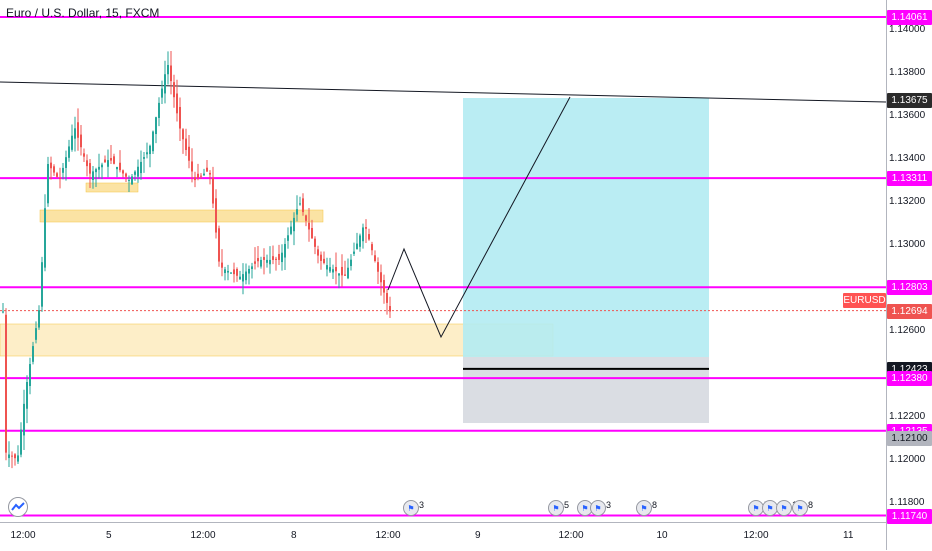 This screenshot has width=932, height=551. I want to click on price-tick: 1.12600, so click(907, 330).